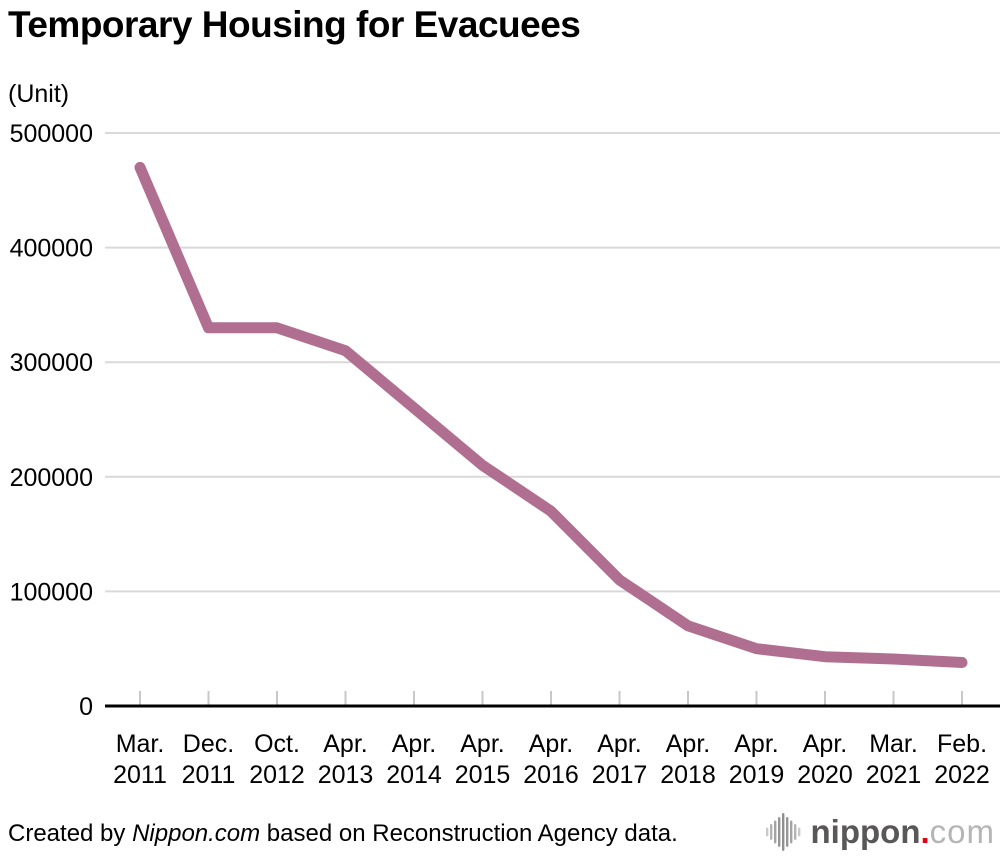 The width and height of the screenshot is (1000, 856). What do you see at coordinates (39, 94) in the screenshot?
I see `unit-label: (Unit)` at bounding box center [39, 94].